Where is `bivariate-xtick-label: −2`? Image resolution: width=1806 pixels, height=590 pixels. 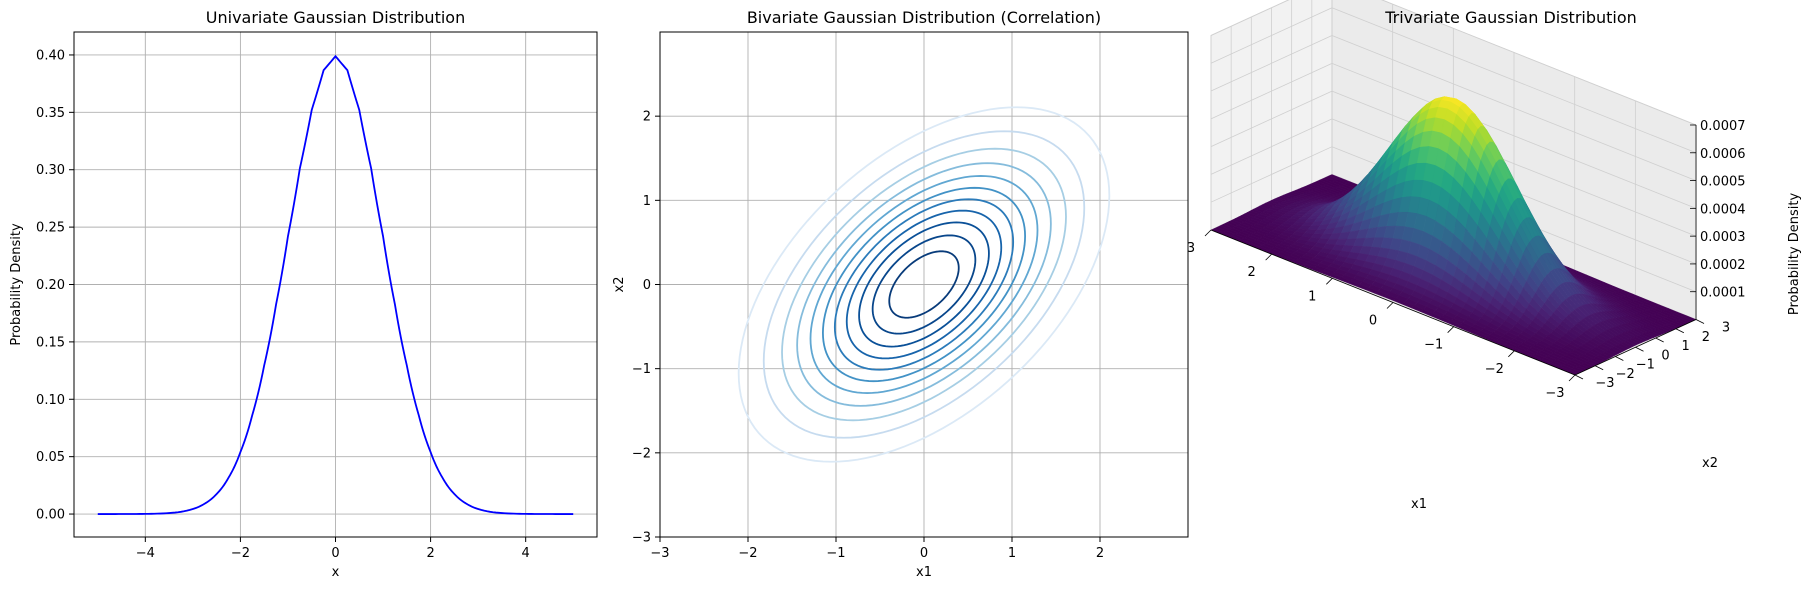 bivariate-xtick-label: −2 is located at coordinates (747, 553).